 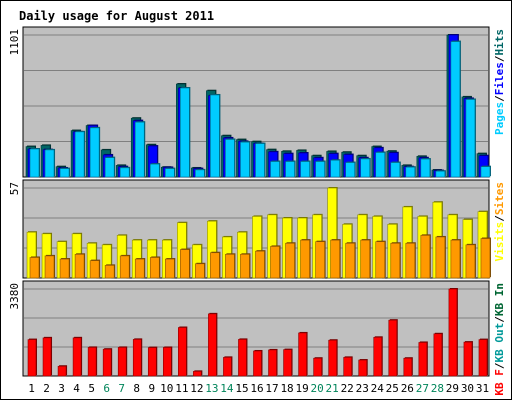 I want to click on x-tick-label: 6, so click(x=106, y=388).